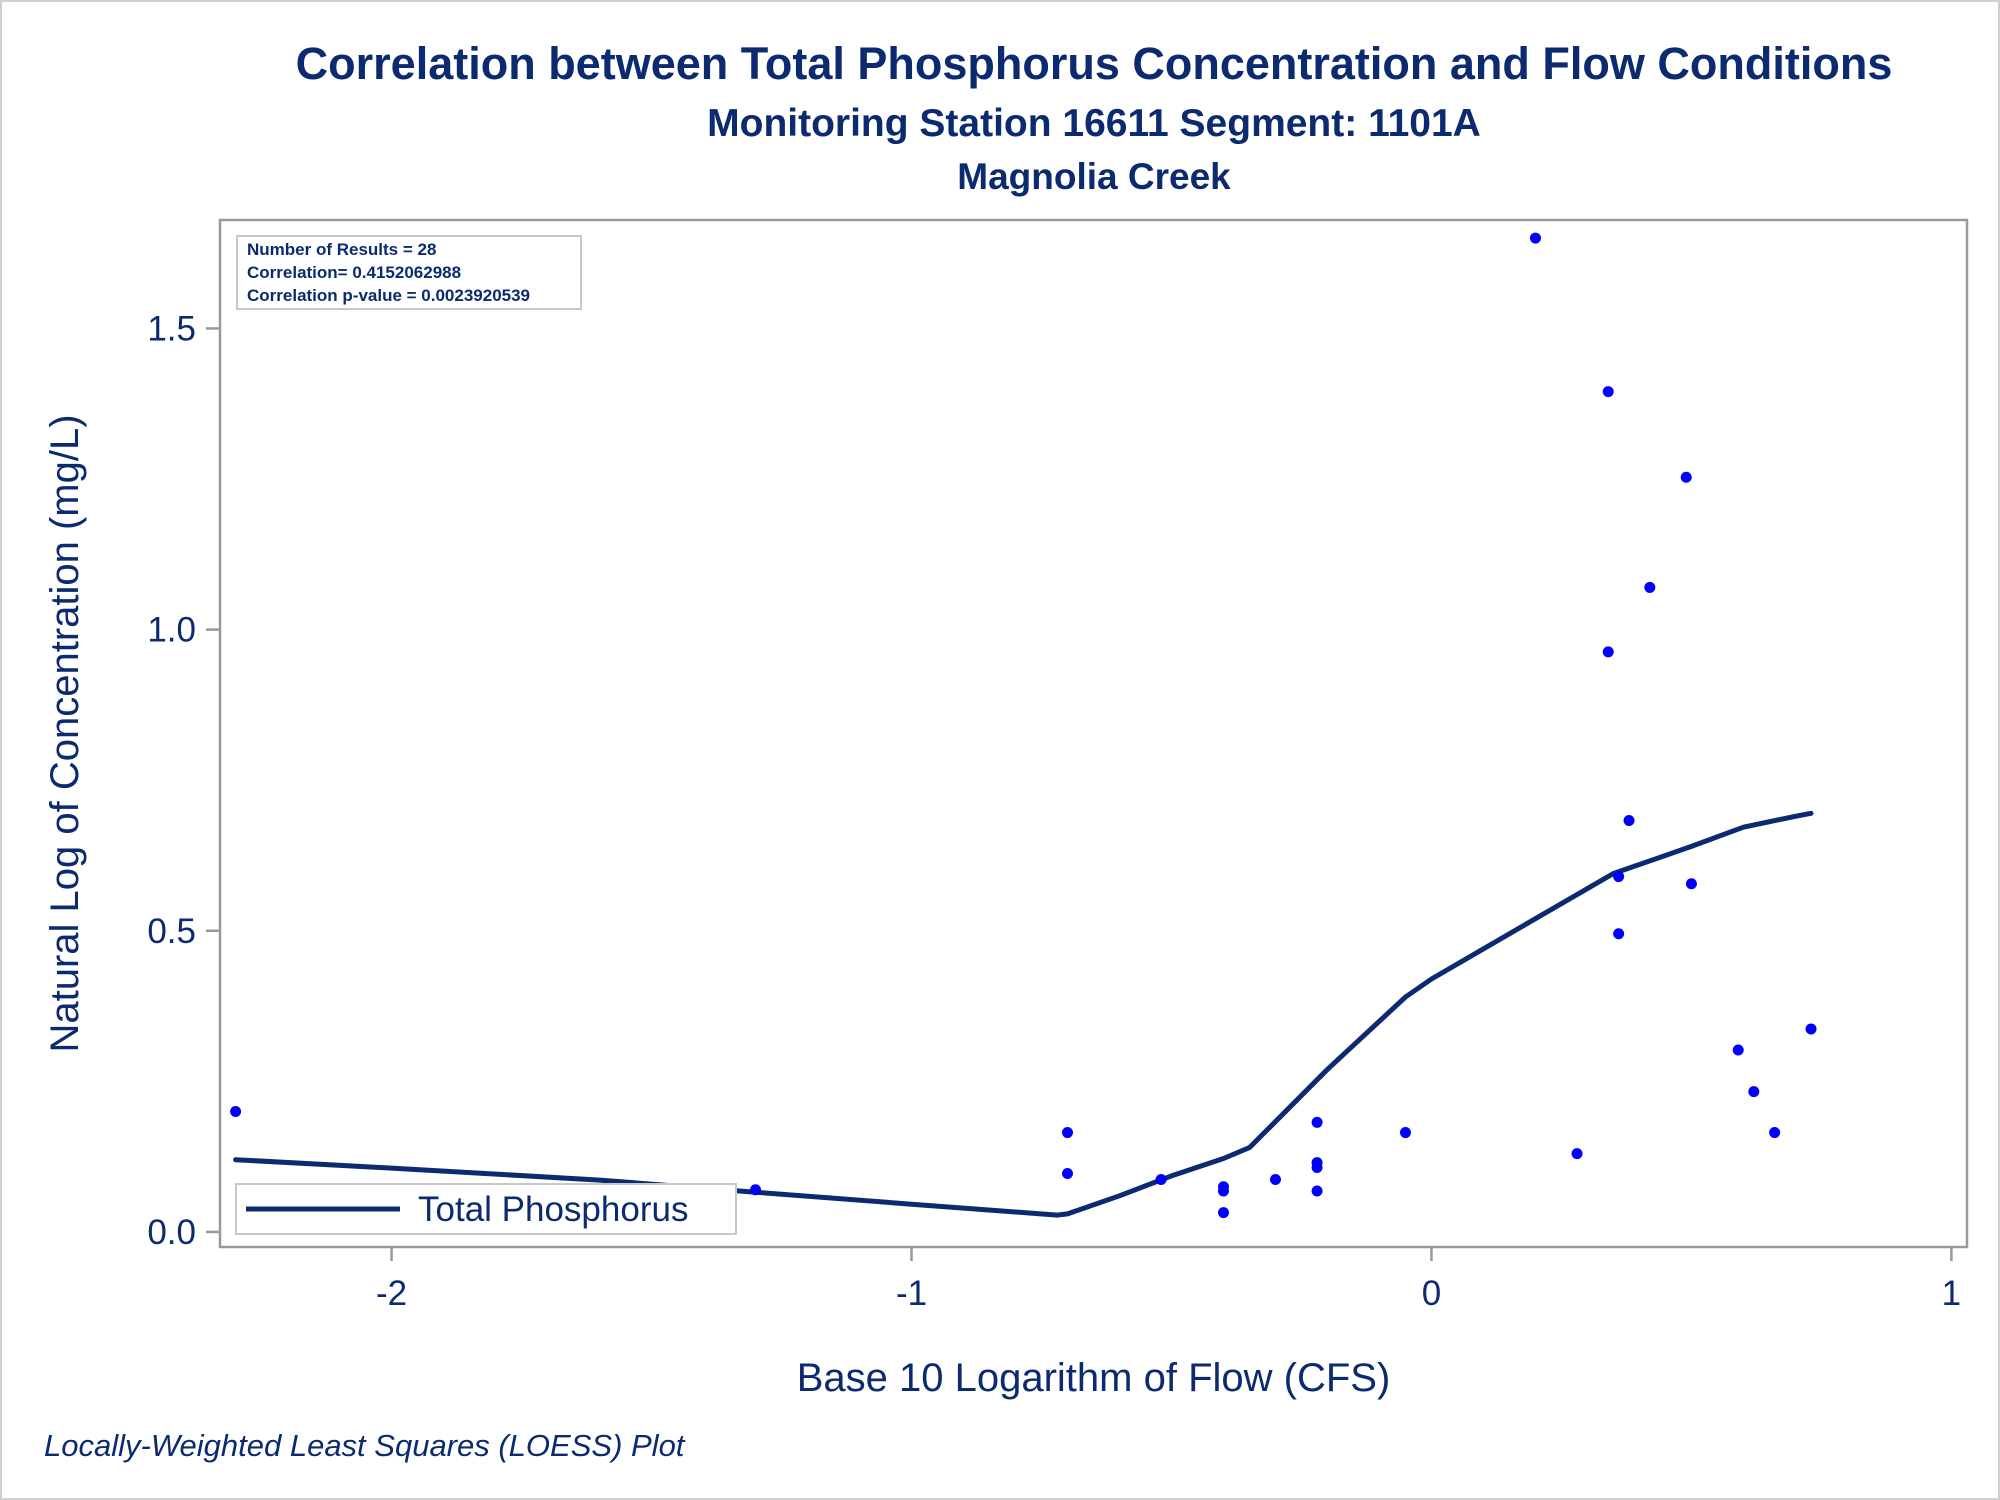  I want to click on x-tick-label: -1, so click(911, 1293).